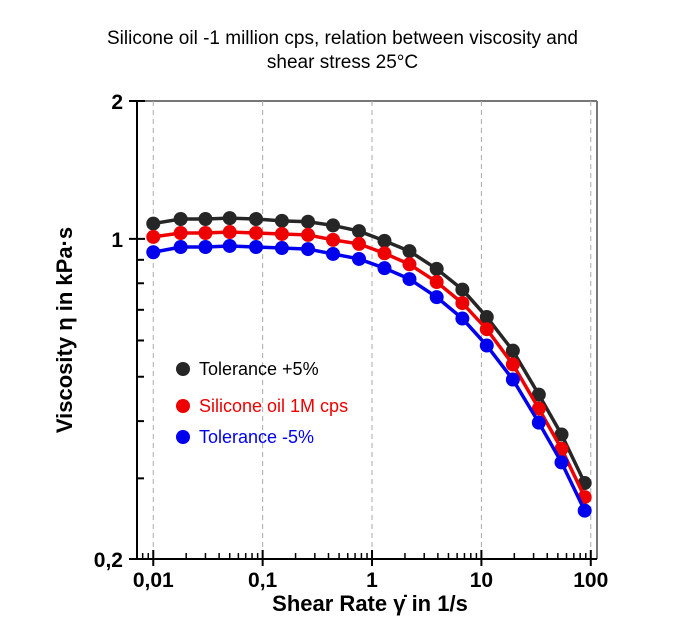 This screenshot has width=685, height=640. I want to click on legend-item: Tolerance +5%, so click(247, 369).